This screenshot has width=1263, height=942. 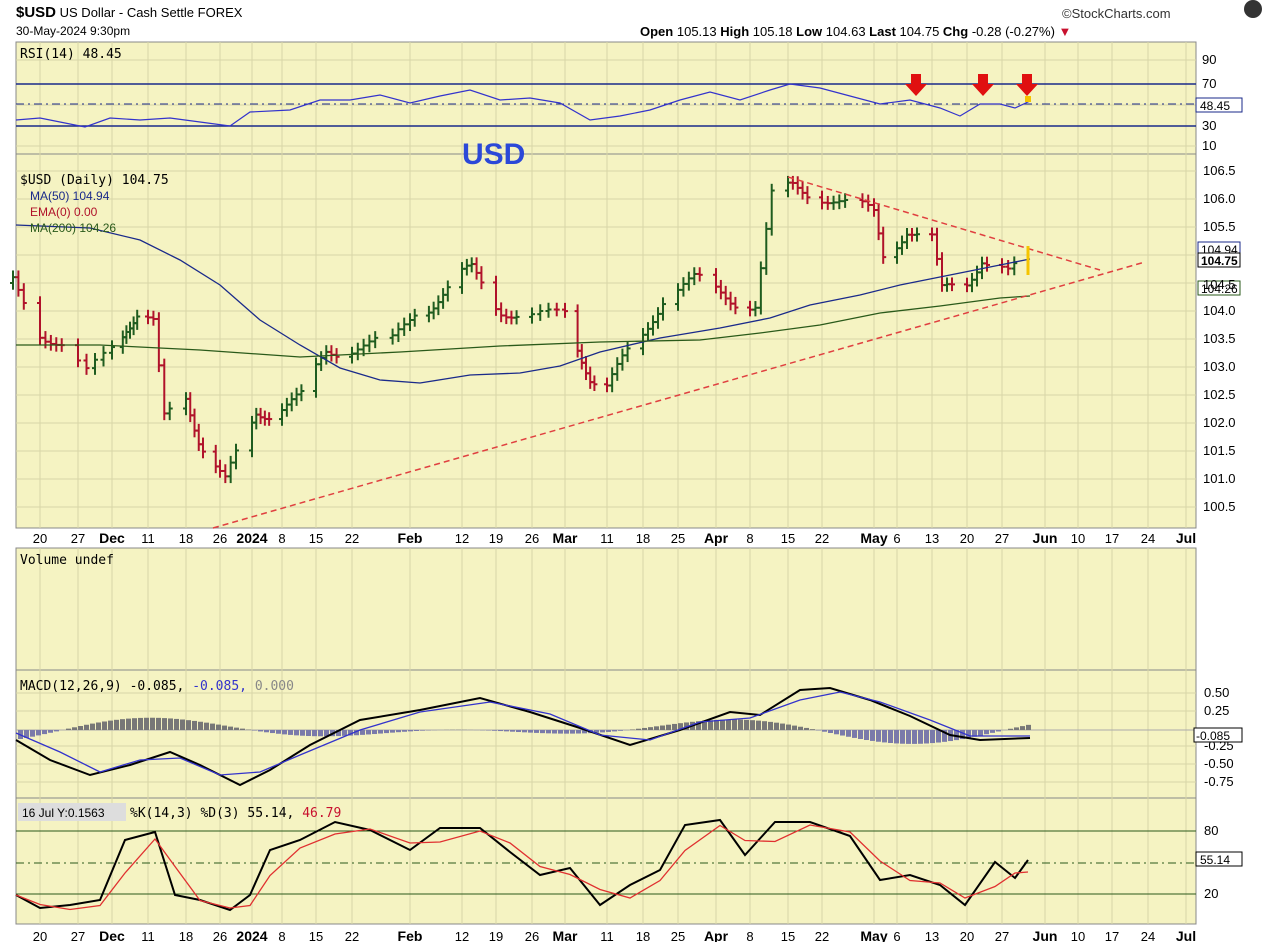 What do you see at coordinates (873, 935) in the screenshot?
I see `x-tick-label: May` at bounding box center [873, 935].